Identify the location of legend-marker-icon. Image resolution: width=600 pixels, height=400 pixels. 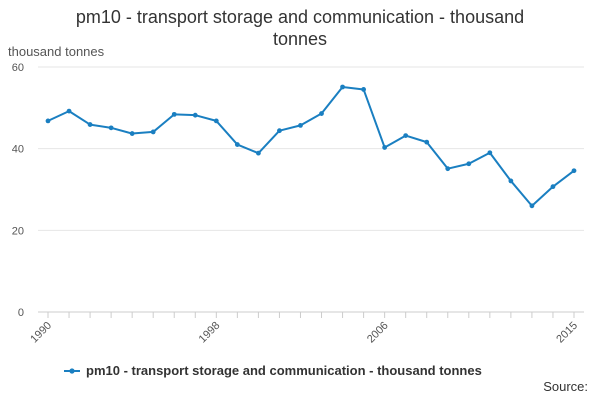
(72, 371).